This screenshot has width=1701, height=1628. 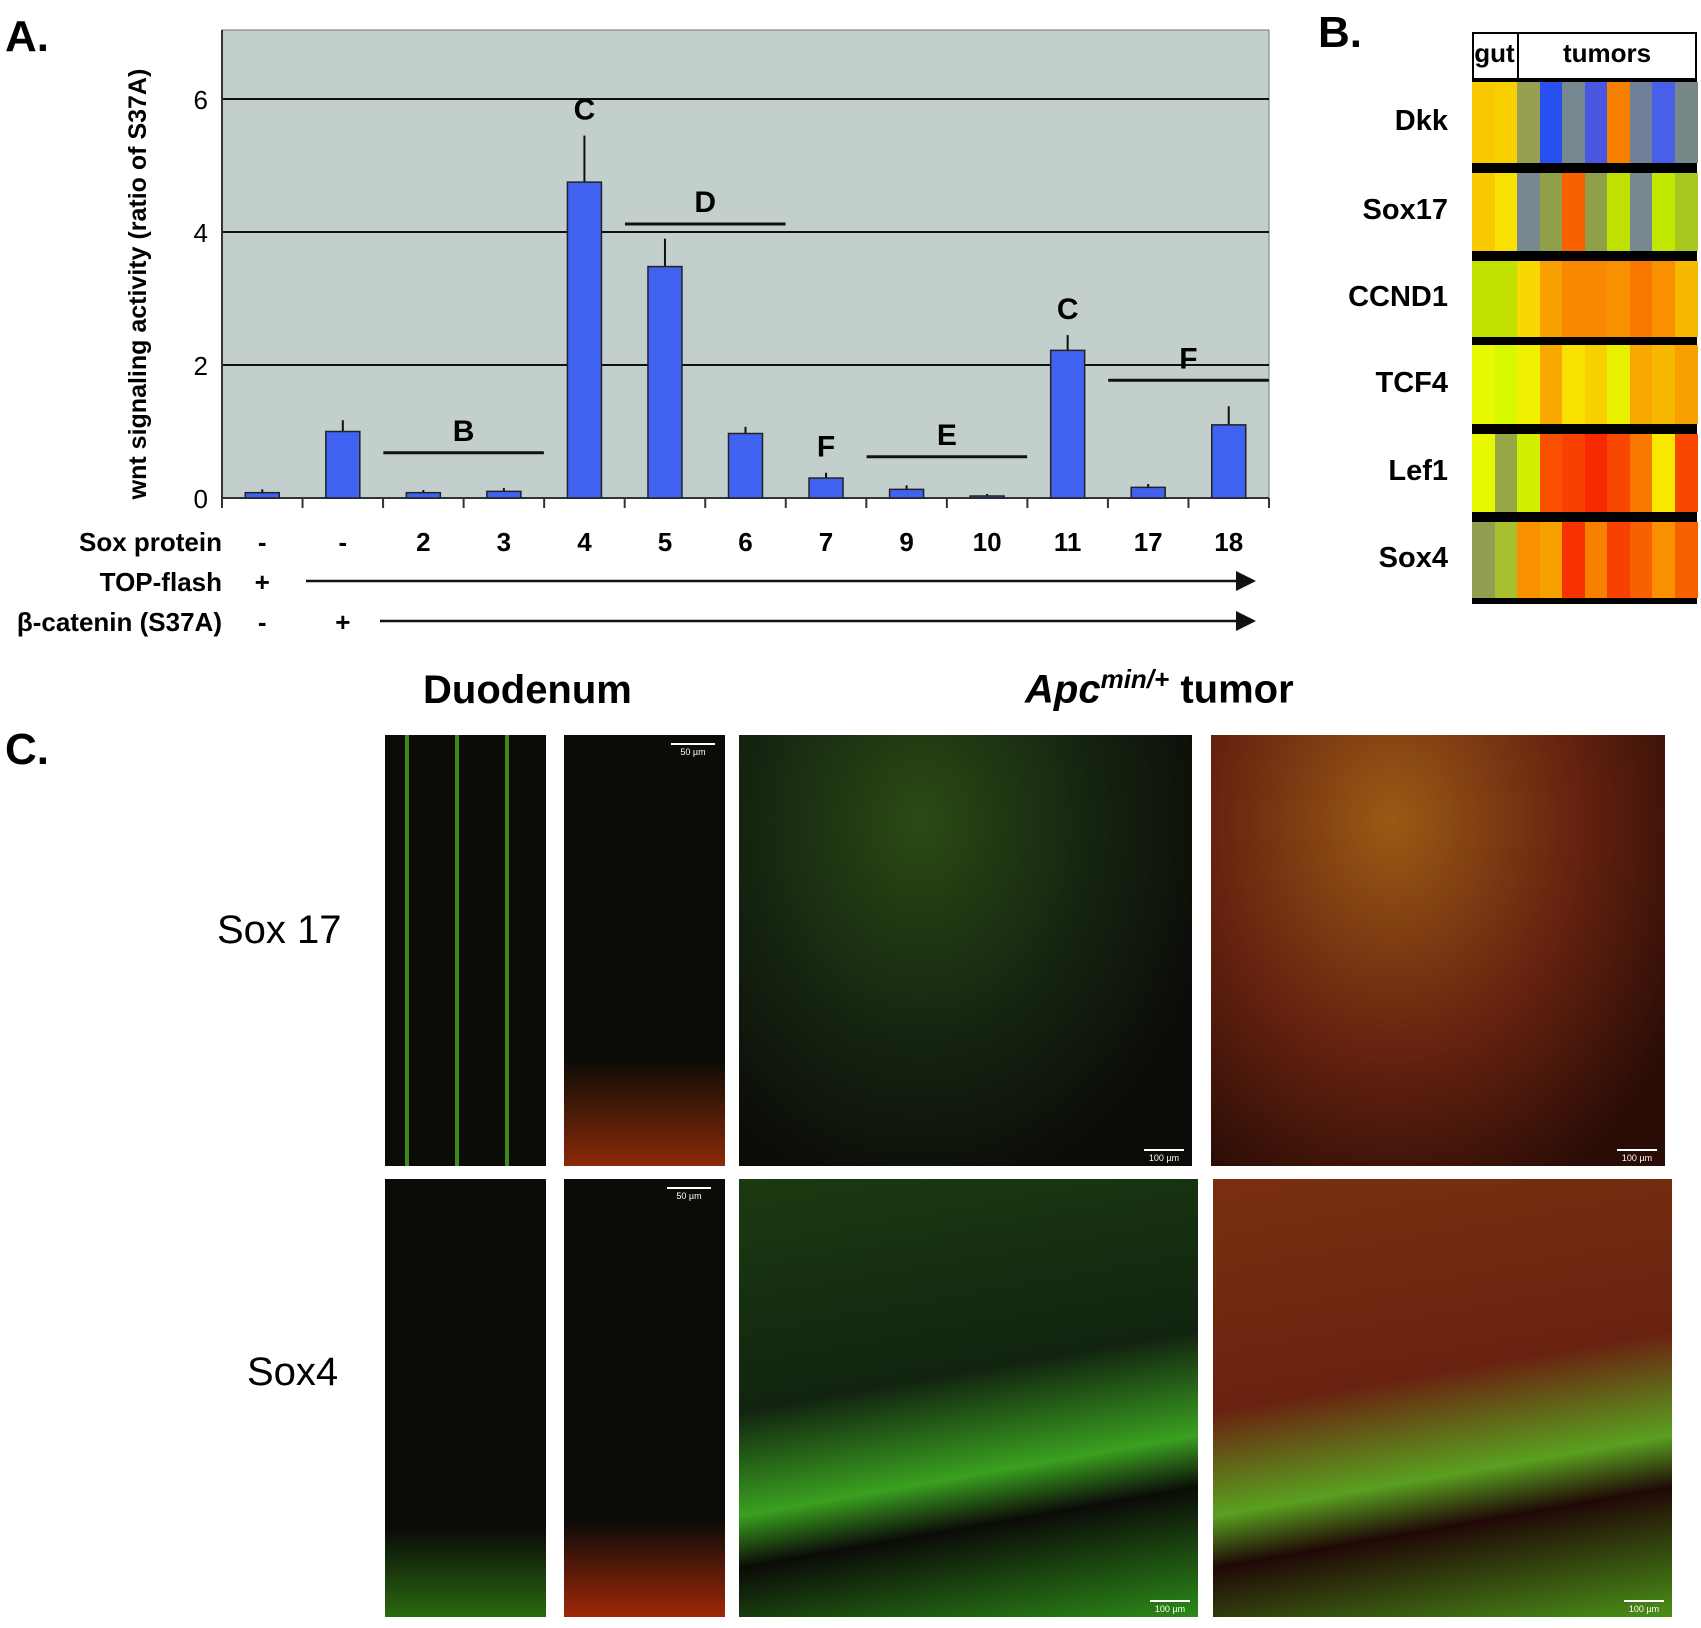 I want to click on sox-category-label: 6, so click(x=745, y=542).